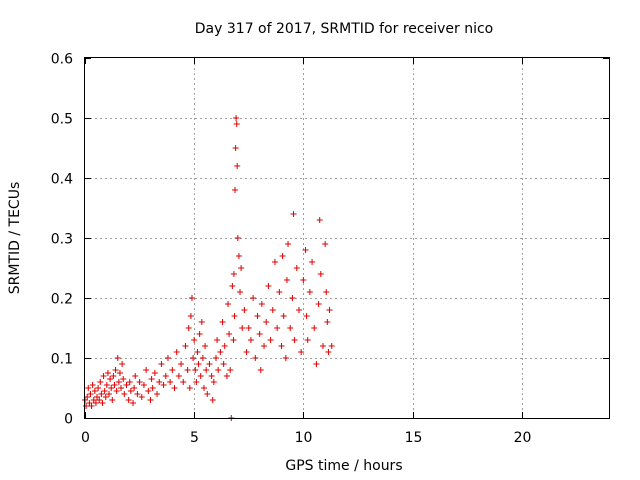 The height and width of the screenshot is (480, 640). Describe the element at coordinates (523, 438) in the screenshot. I see `x-tick-label: 20` at that location.